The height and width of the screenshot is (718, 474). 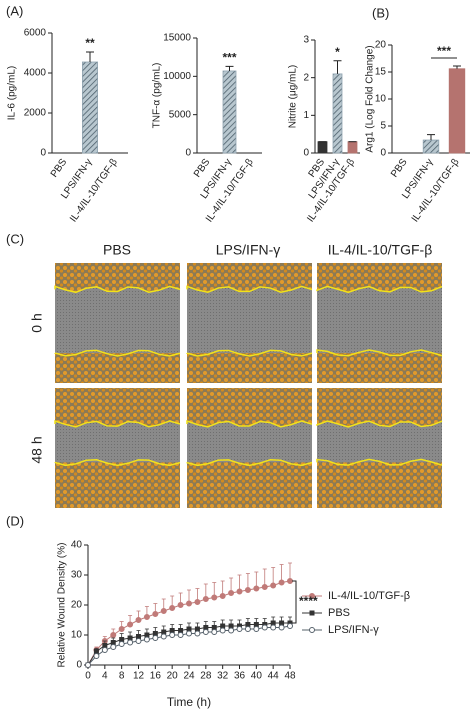 I want to click on y-axis-label: Arg1 (Log Fold Change), so click(x=370, y=98).